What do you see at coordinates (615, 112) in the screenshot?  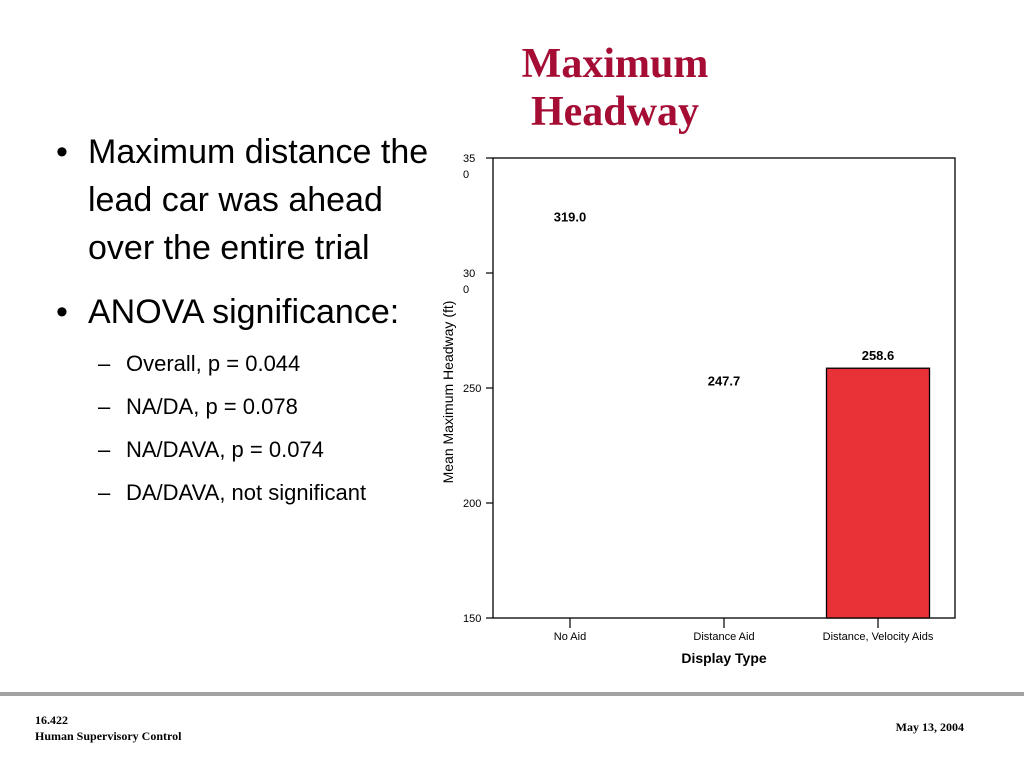 I see `title-line-2: Headway` at bounding box center [615, 112].